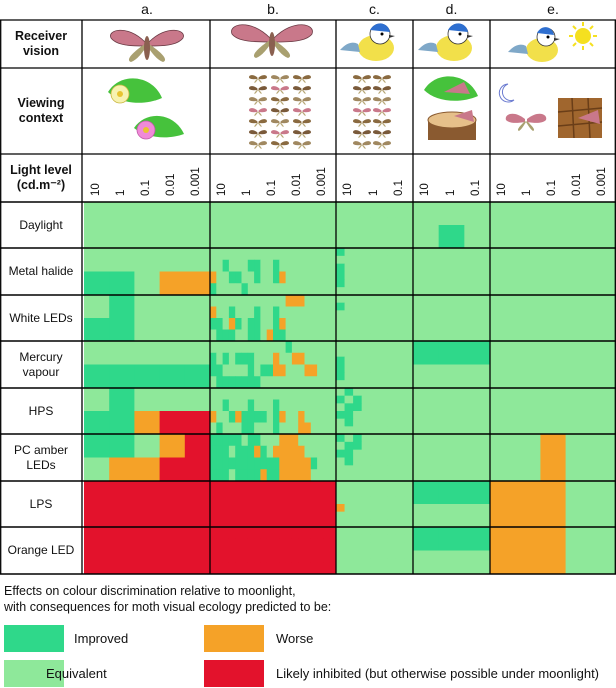 This screenshot has height=688, width=616. What do you see at coordinates (41, 43) in the screenshot?
I see `receiver-vision-label: Receiver vision` at bounding box center [41, 43].